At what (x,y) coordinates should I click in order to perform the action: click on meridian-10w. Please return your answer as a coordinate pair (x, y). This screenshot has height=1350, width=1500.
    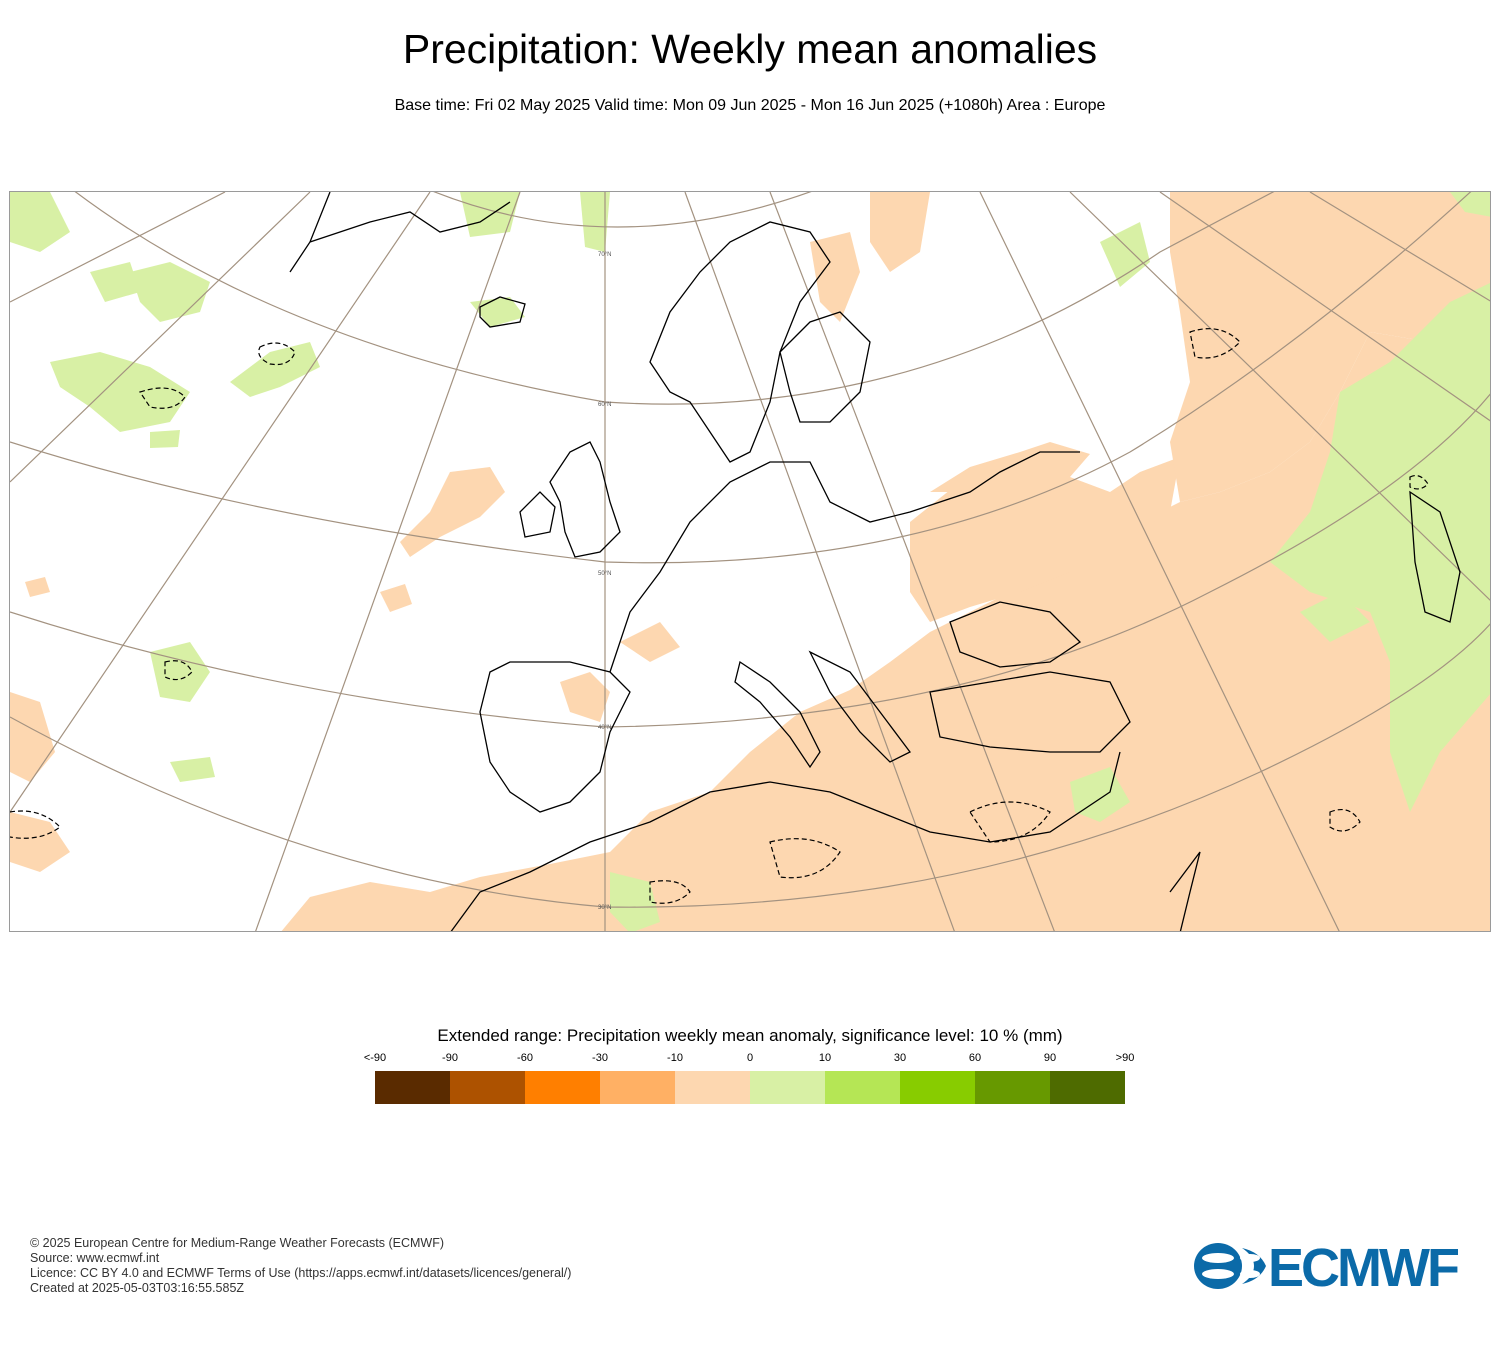
    Looking at the image, I should click on (388, 561).